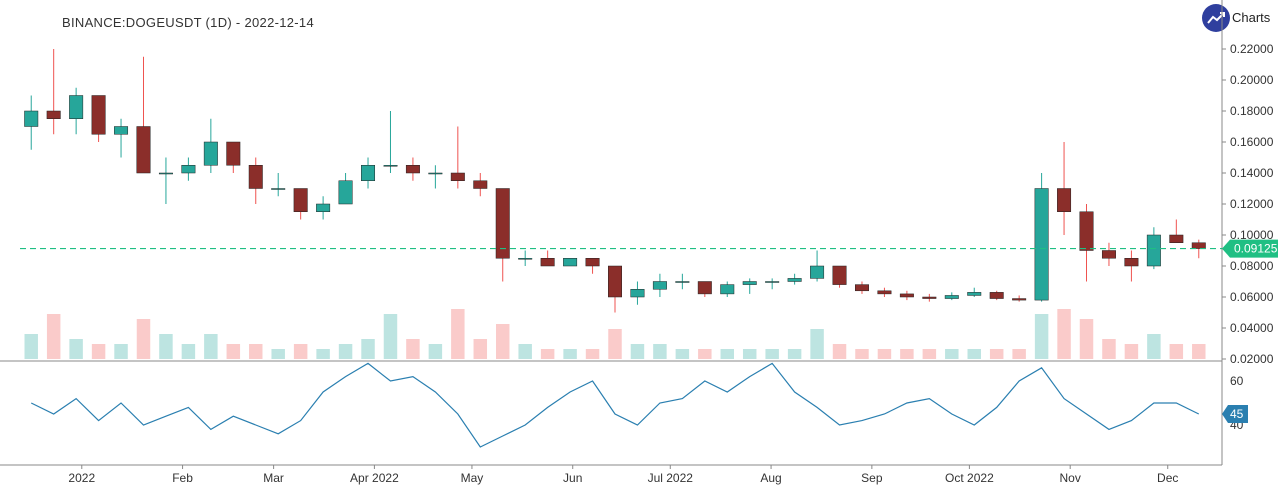  What do you see at coordinates (1216, 18) in the screenshot?
I see `trend-up-icon` at bounding box center [1216, 18].